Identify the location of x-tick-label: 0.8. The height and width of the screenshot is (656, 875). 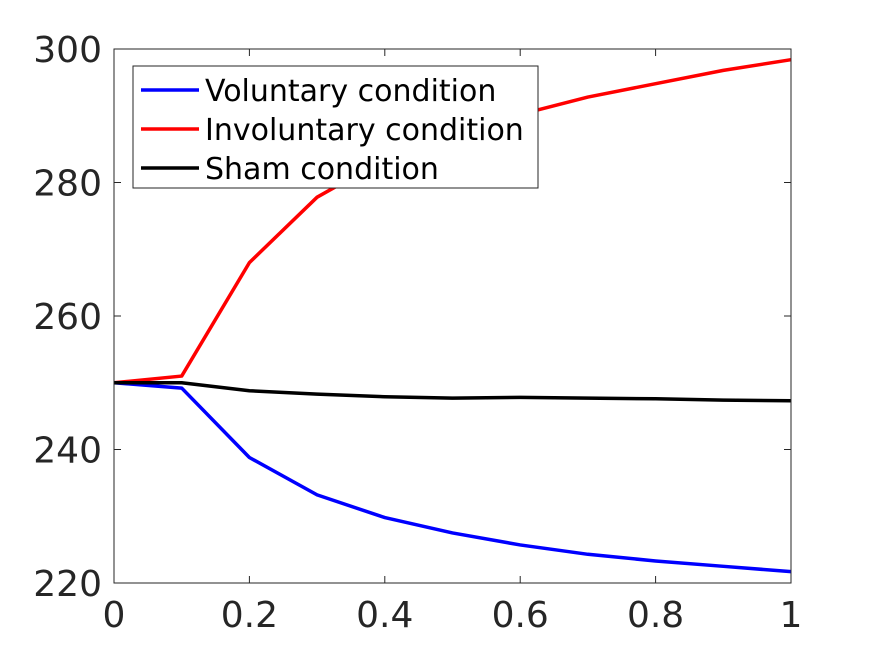
(655, 615).